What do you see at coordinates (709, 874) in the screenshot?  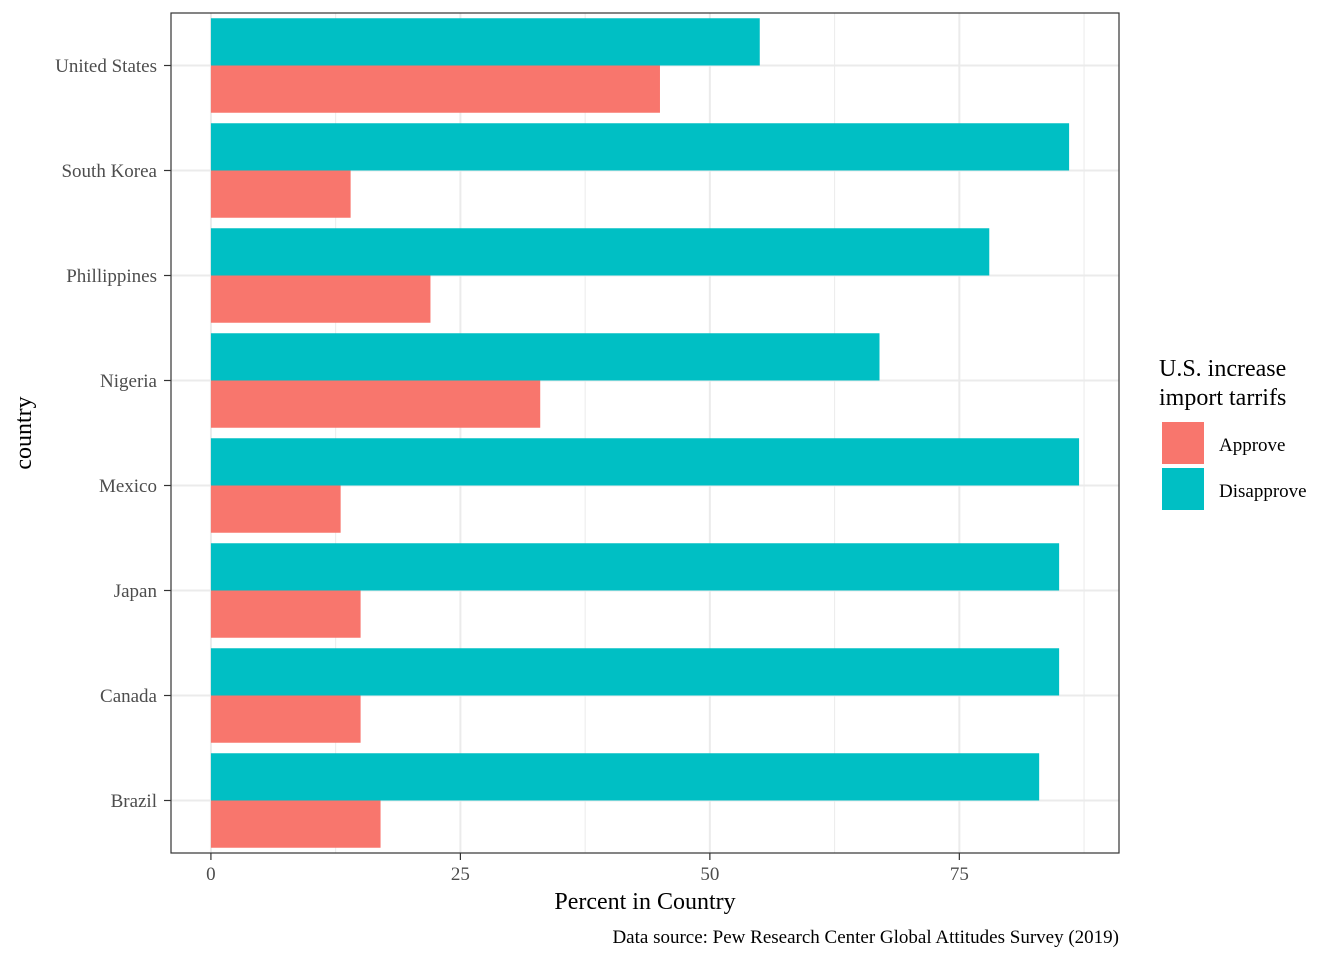 I see `x-tick-label: 50` at bounding box center [709, 874].